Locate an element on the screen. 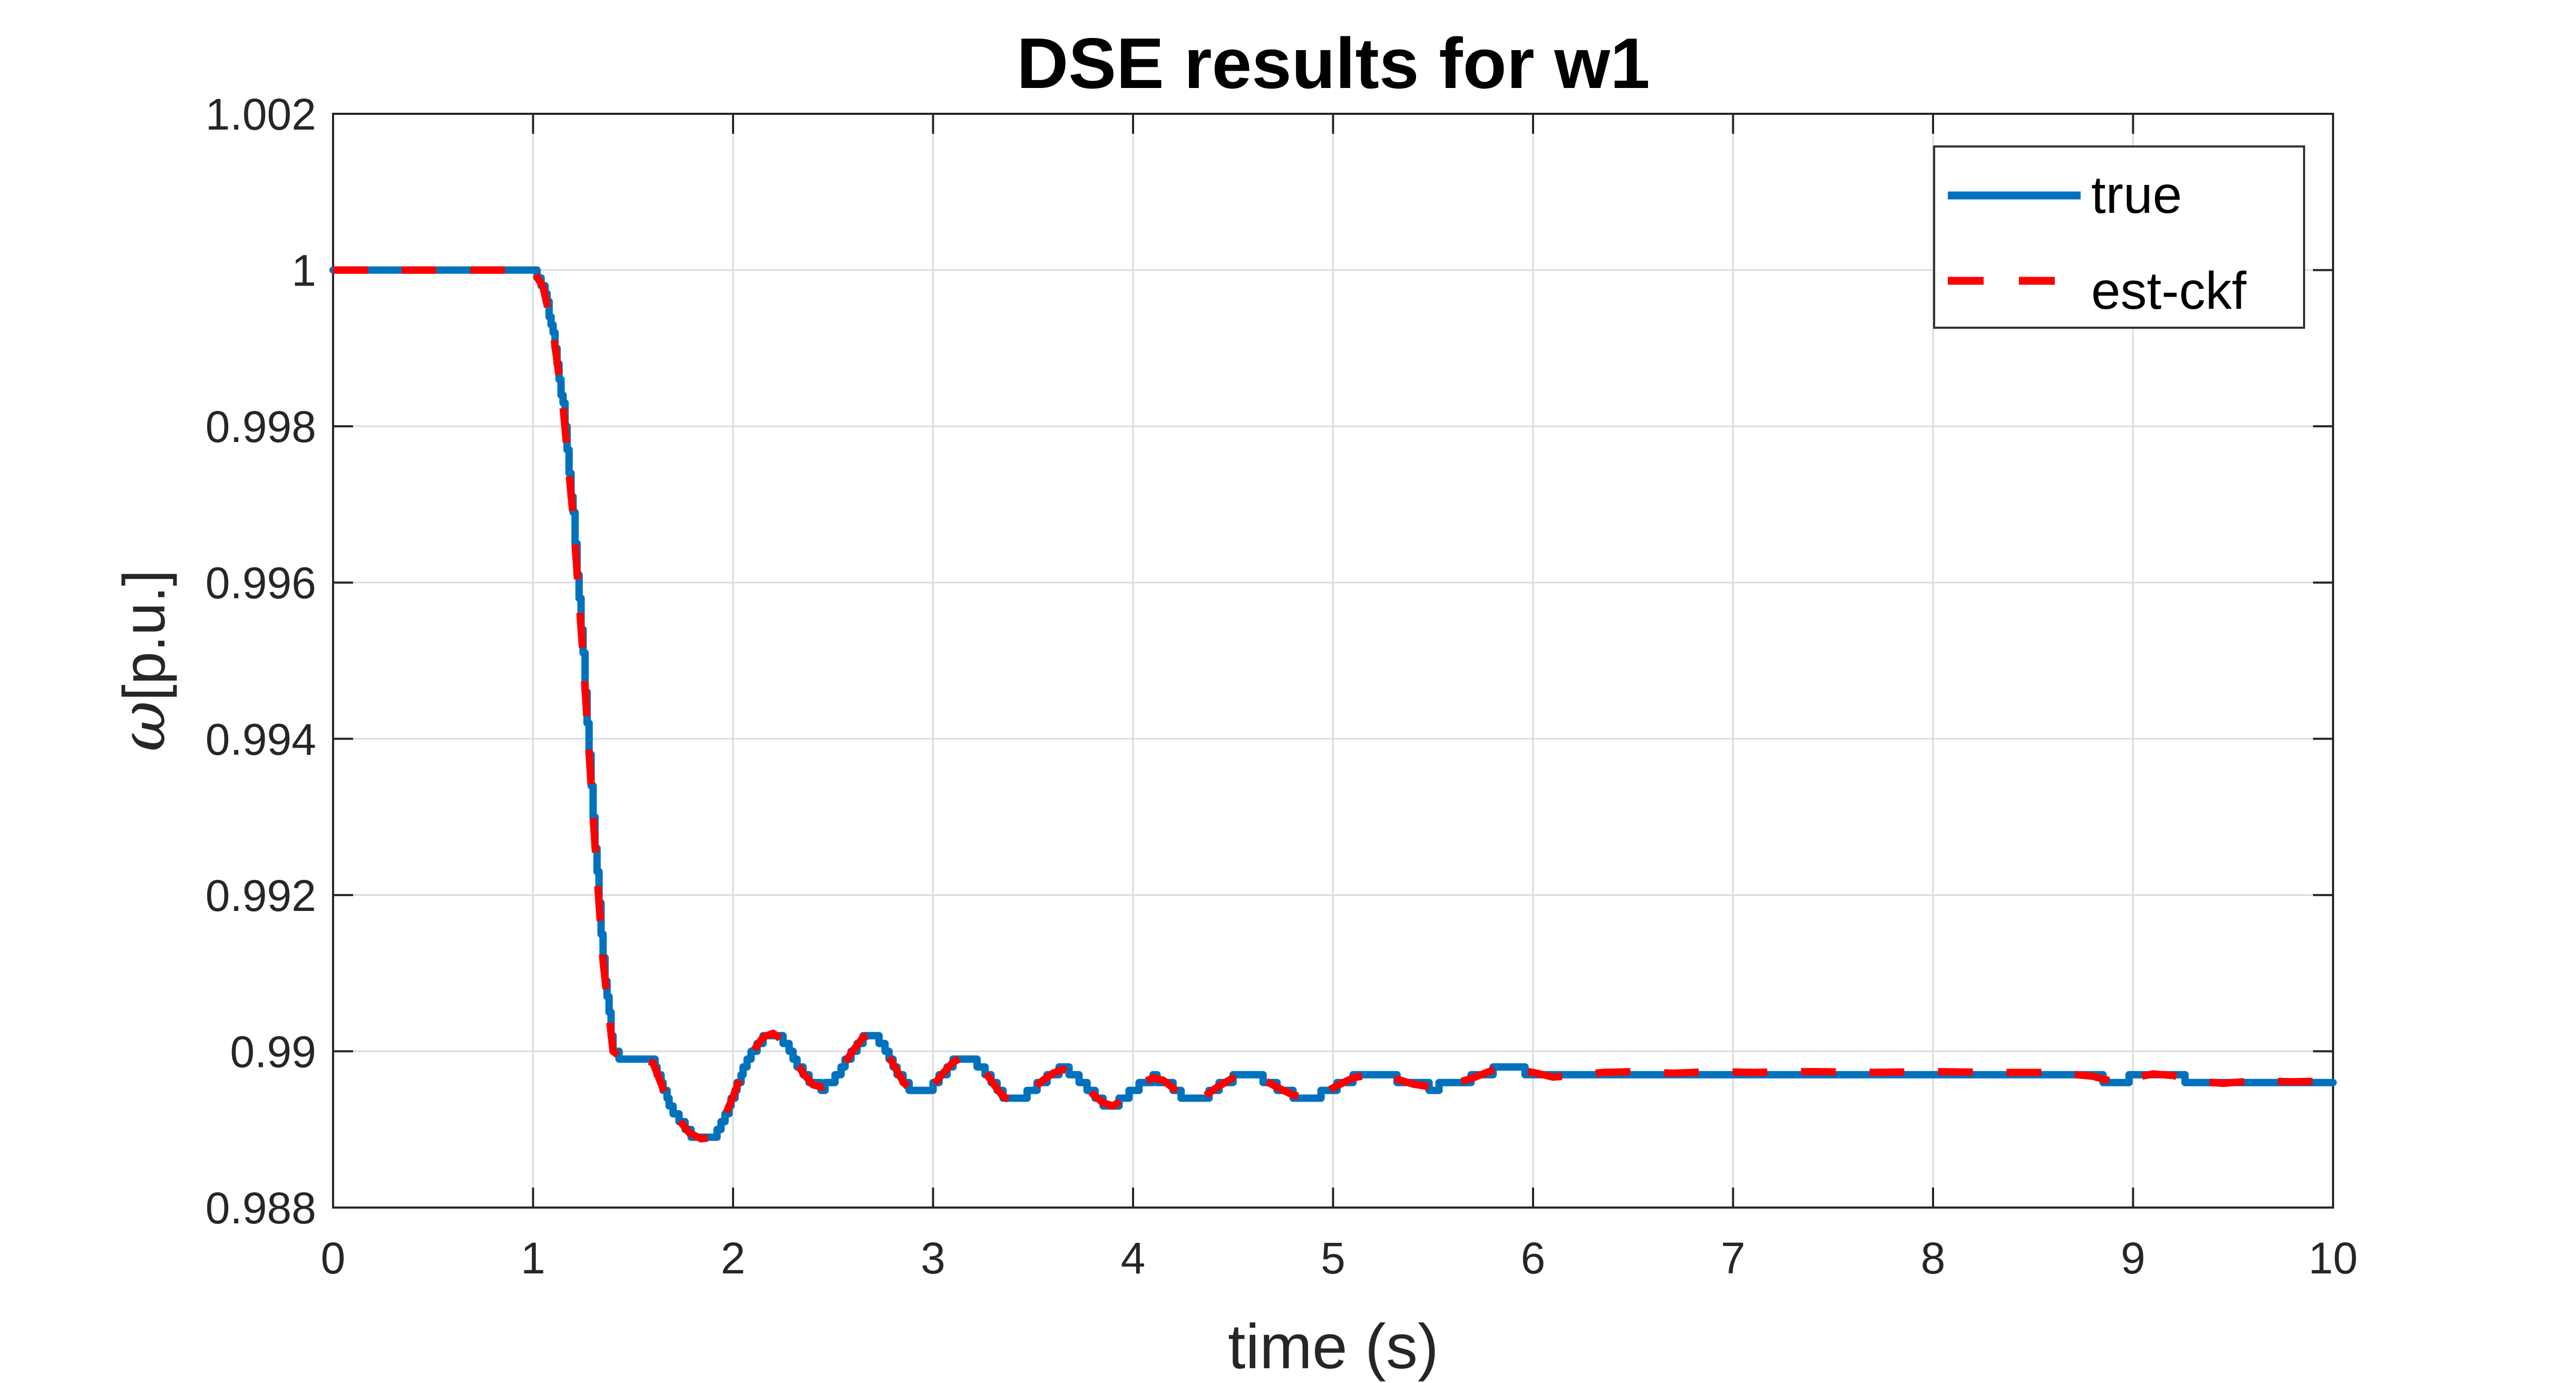 This screenshot has height=1383, width=2576. x-tick-label: 5 is located at coordinates (1333, 1258).